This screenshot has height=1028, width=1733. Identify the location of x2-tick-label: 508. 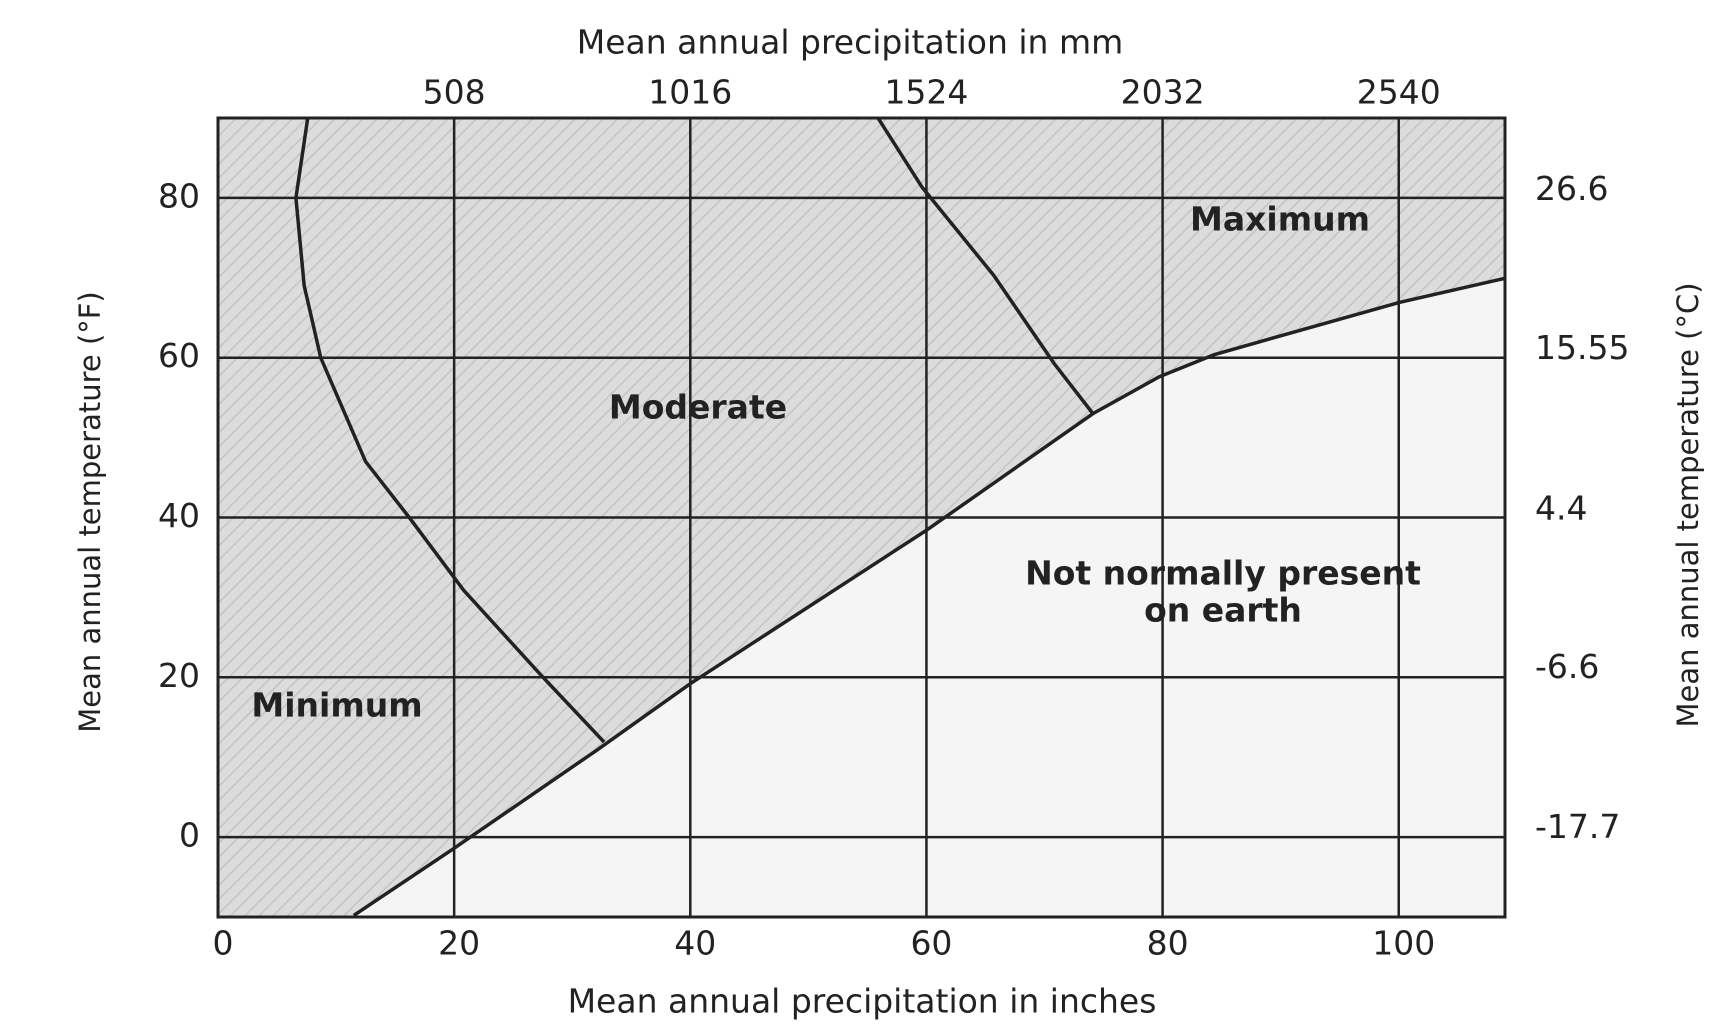
(454, 92).